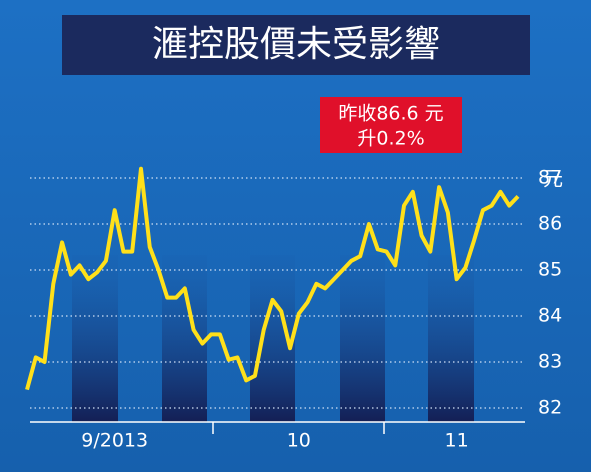 The width and height of the screenshot is (591, 472). What do you see at coordinates (299, 441) in the screenshot?
I see `x-tick-label: 10` at bounding box center [299, 441].